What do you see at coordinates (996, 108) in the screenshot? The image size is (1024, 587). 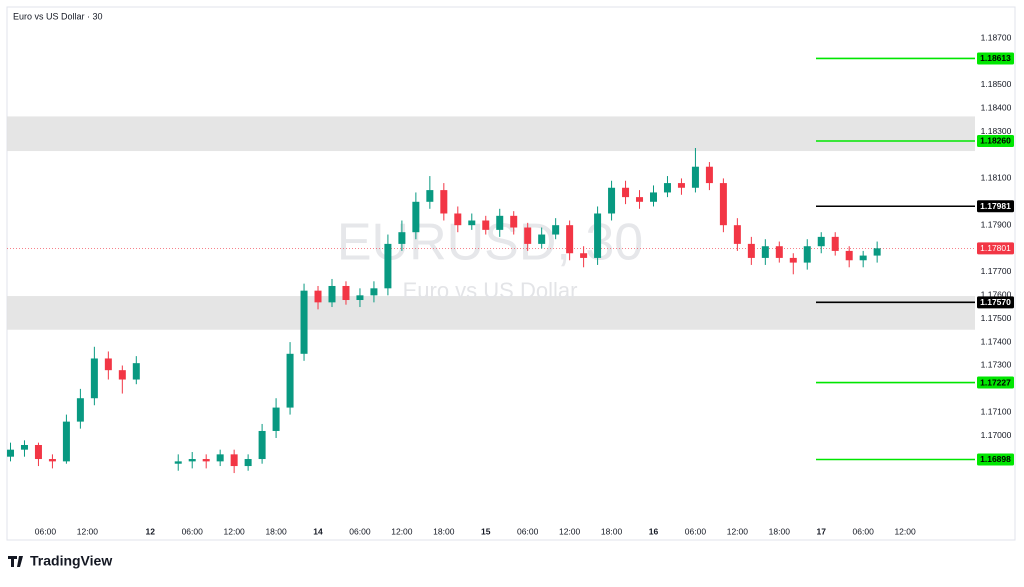 I see `y-tick-label: 1.18400` at bounding box center [996, 108].